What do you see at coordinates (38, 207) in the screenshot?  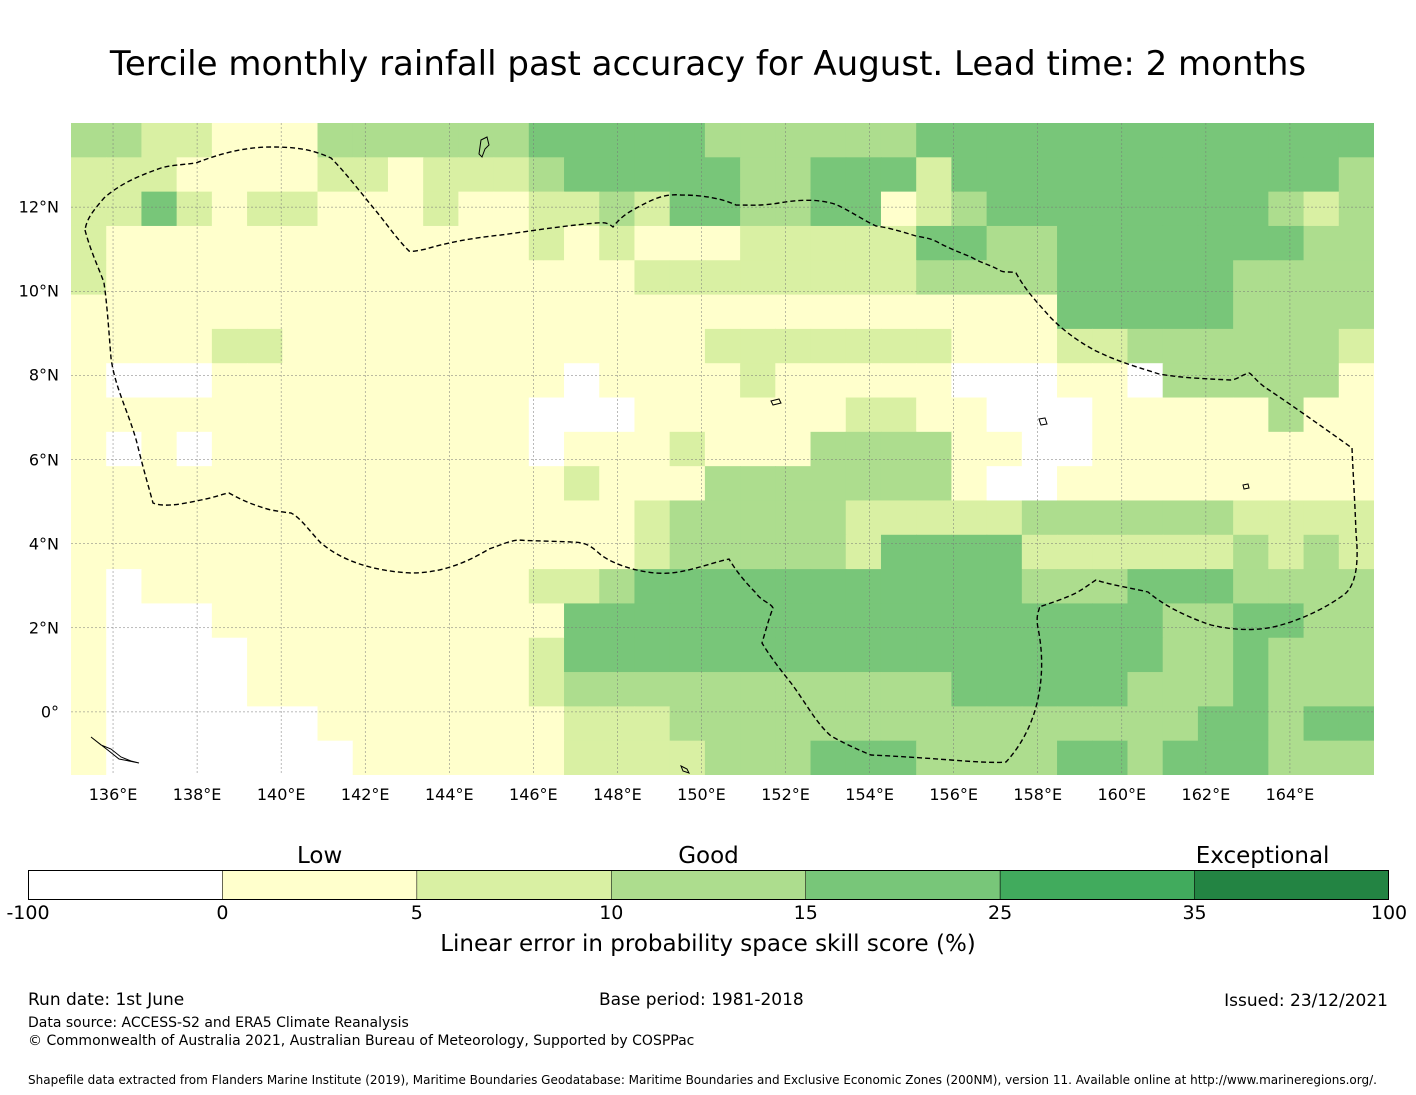 I see `latitude-label: 12°N` at bounding box center [38, 207].